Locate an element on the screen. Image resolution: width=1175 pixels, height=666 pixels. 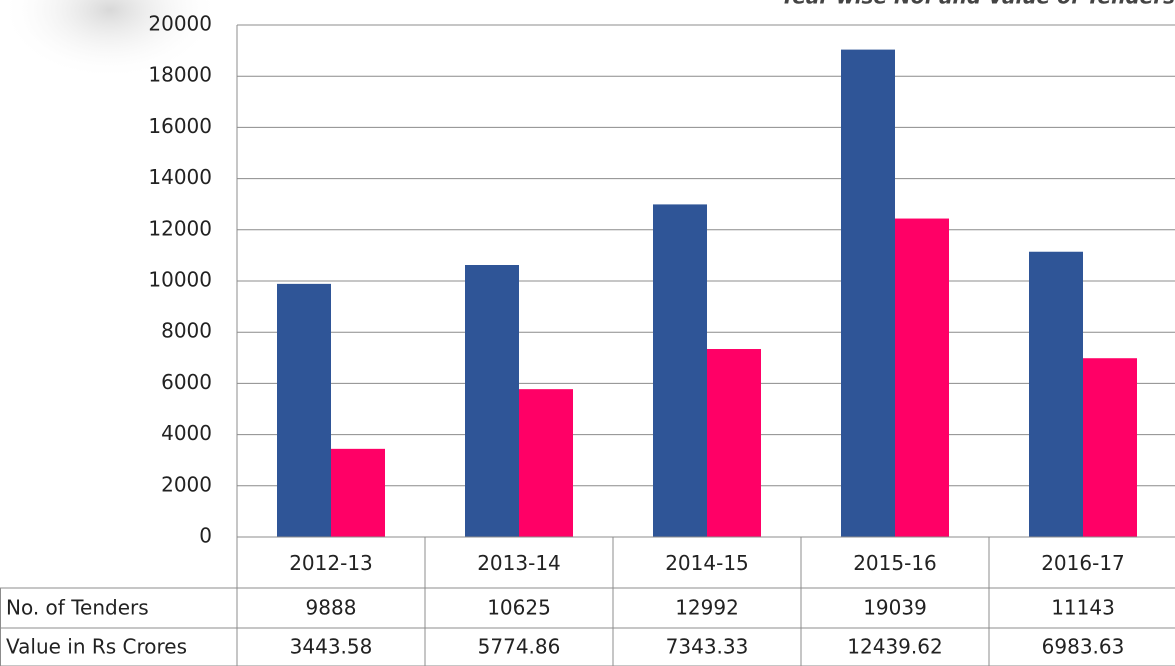
table-value: 12439.62 is located at coordinates (894, 647).